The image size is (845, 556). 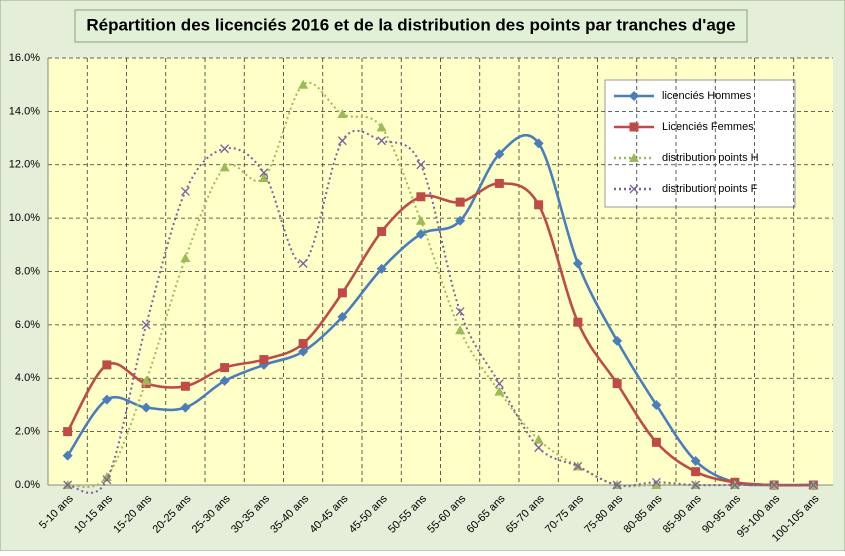 What do you see at coordinates (27, 325) in the screenshot?
I see `y-tick-label: 6.0%` at bounding box center [27, 325].